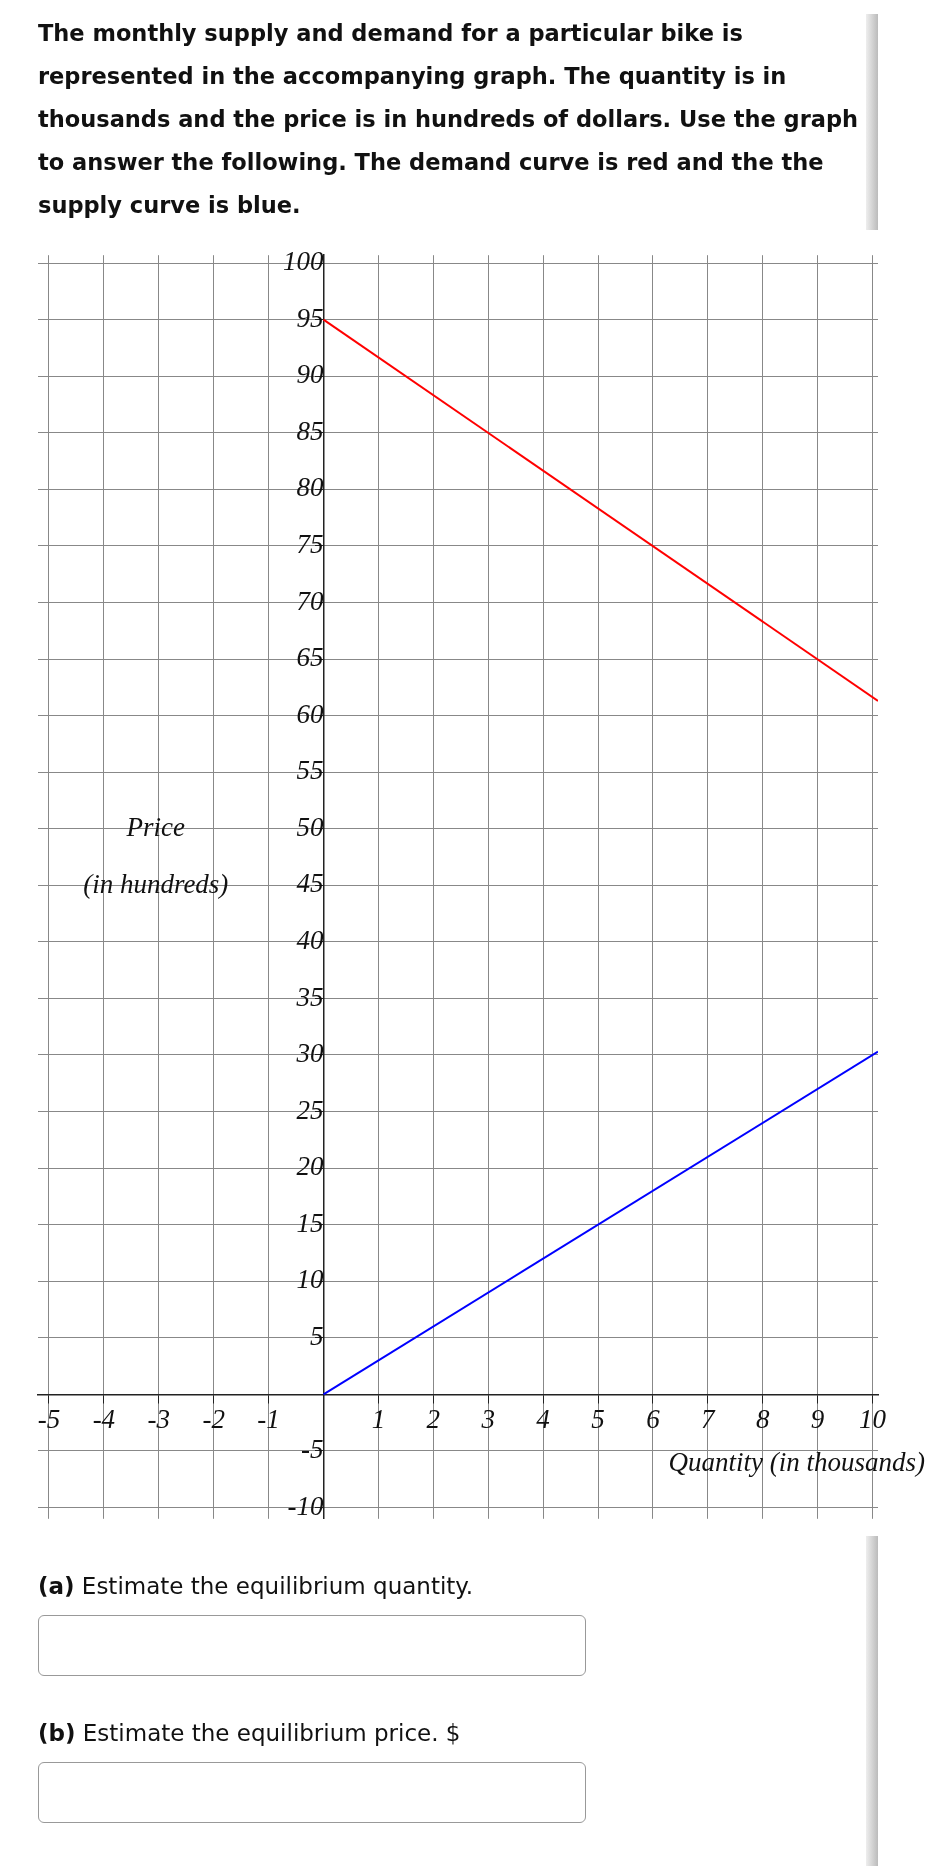 Image resolution: width=931 pixels, height=1866 pixels. I want to click on y-axis-title: Price (in hundreds), so click(156, 855).